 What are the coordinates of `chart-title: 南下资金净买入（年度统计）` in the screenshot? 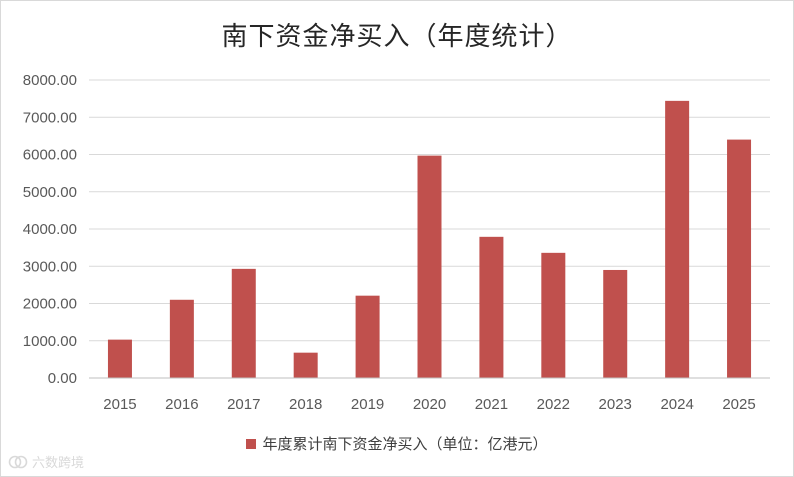 It's located at (397, 37).